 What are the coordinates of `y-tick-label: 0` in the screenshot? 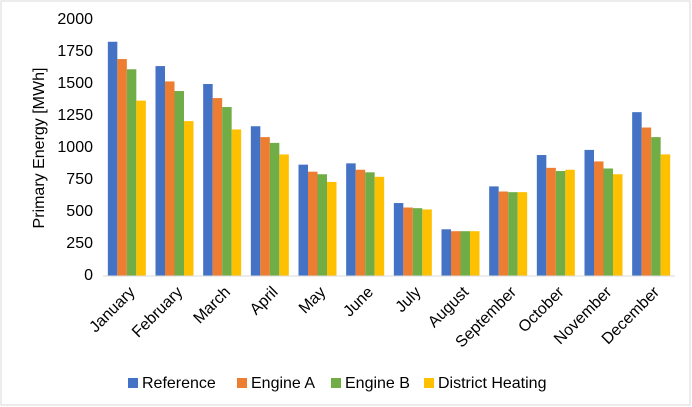 It's located at (88, 275).